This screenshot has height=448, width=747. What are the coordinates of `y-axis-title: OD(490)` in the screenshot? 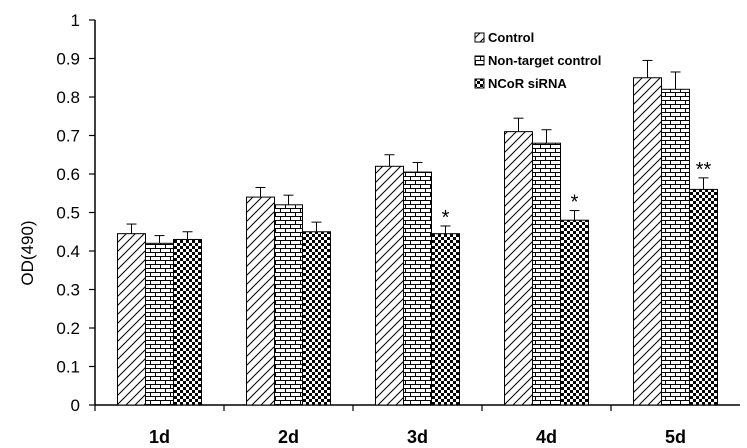 It's located at (27, 252).